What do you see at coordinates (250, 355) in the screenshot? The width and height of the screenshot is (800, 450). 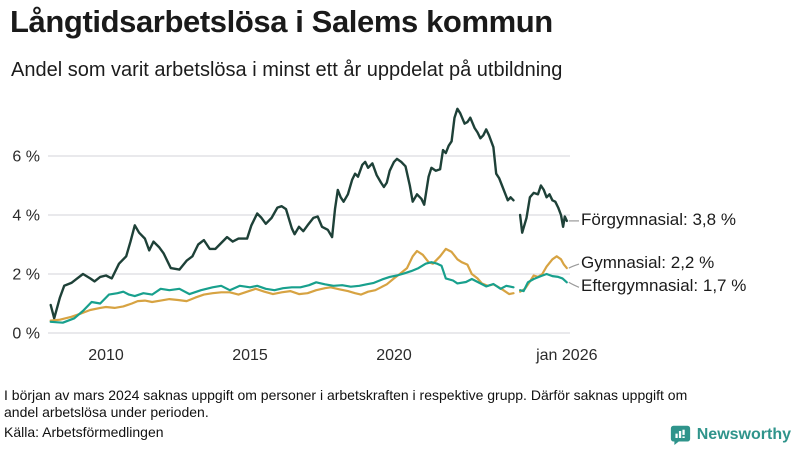 I see `x-tick-label: 2015` at bounding box center [250, 355].